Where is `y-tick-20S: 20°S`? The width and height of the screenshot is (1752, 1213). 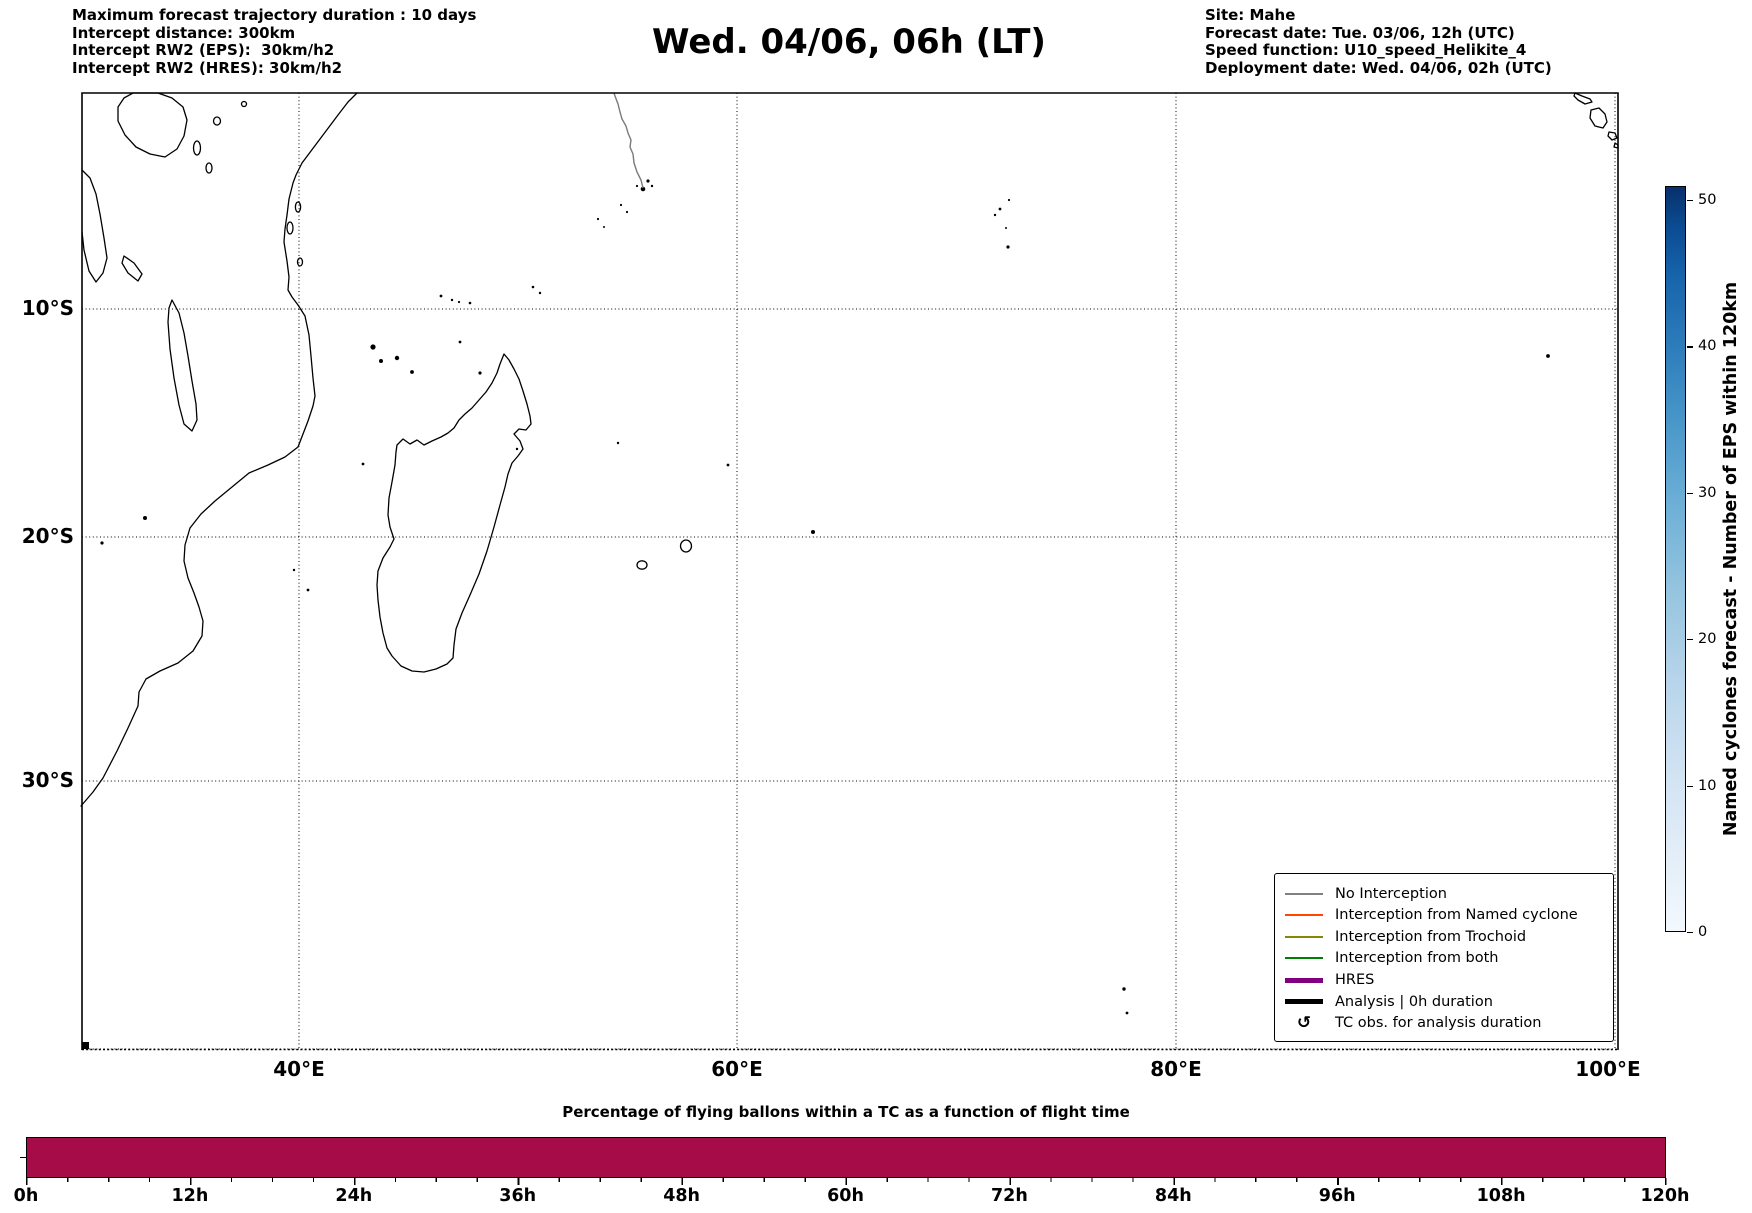 y-tick-20S: 20°S is located at coordinates (47, 536).